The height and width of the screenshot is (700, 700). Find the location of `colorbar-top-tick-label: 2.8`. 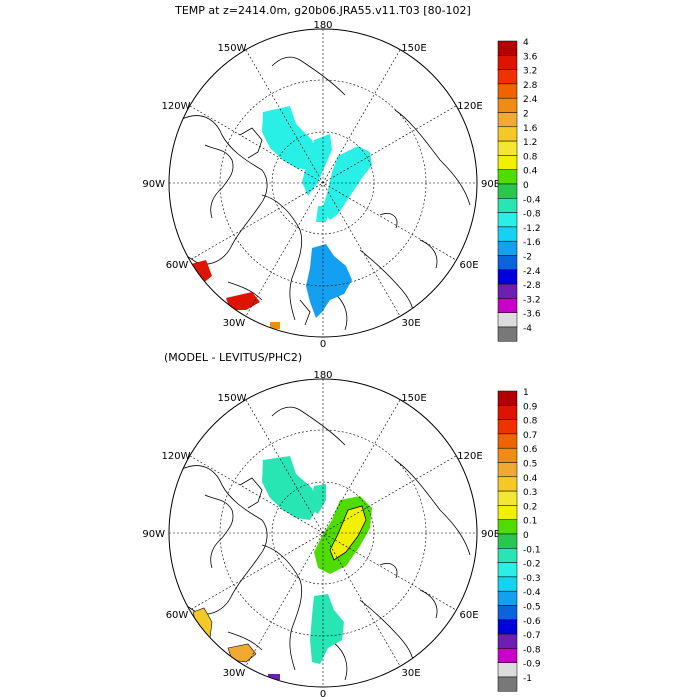

colorbar-top-tick-label: 2.8 is located at coordinates (530, 86).